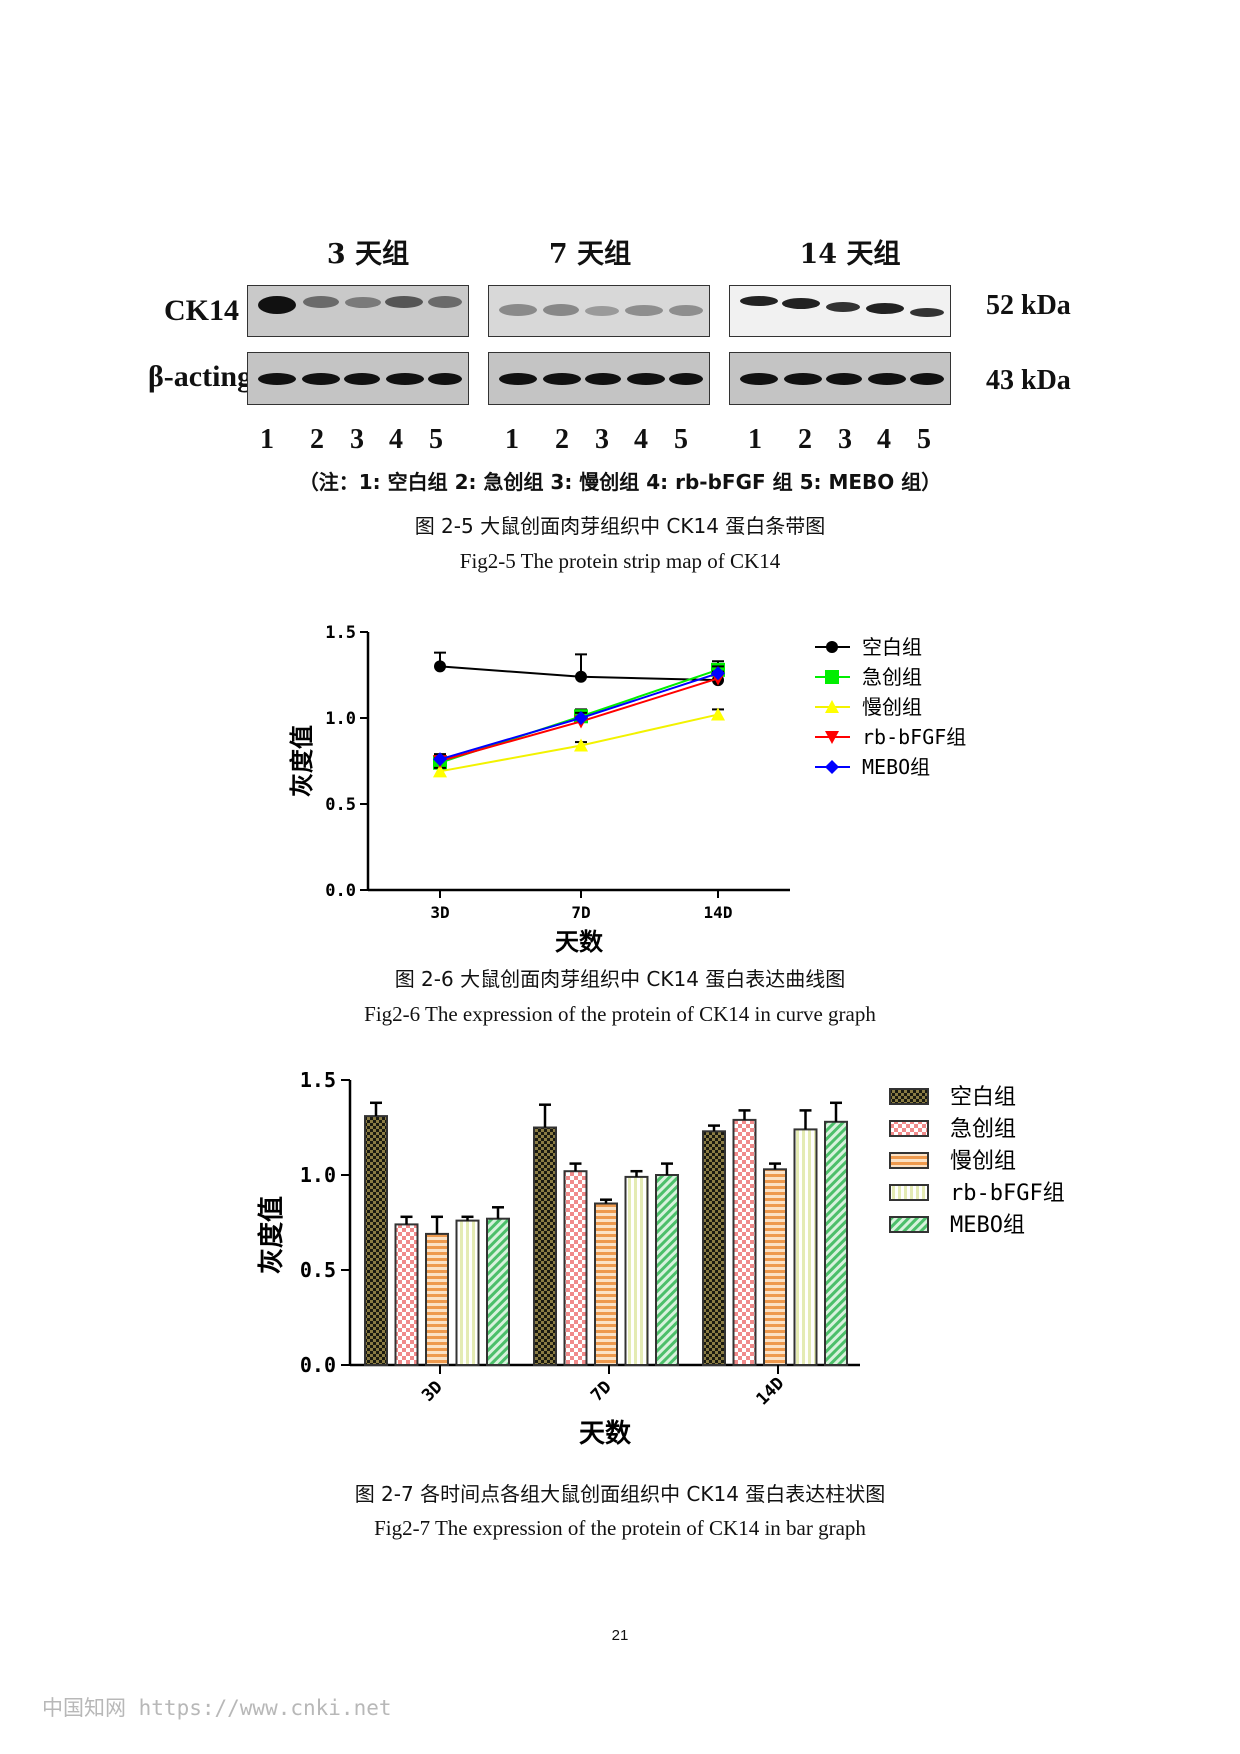 The width and height of the screenshot is (1240, 1754). What do you see at coordinates (200, 376) in the screenshot?
I see `blot-row-label-beta-acting: β-acting` at bounding box center [200, 376].